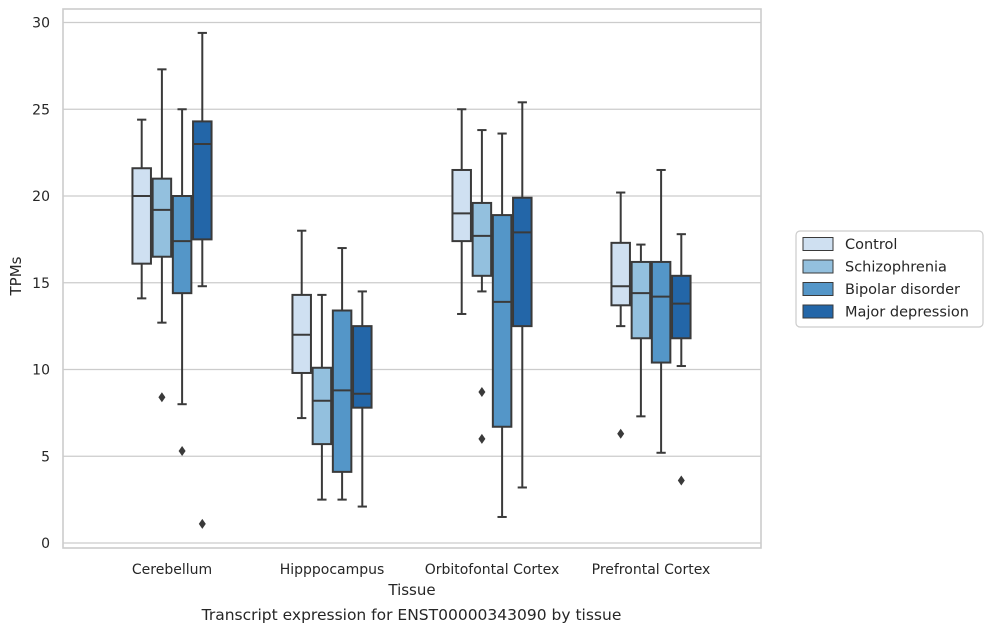 Image resolution: width=993 pixels, height=634 pixels. I want to click on x-tick-label: Prefrontal Cortex, so click(651, 570).